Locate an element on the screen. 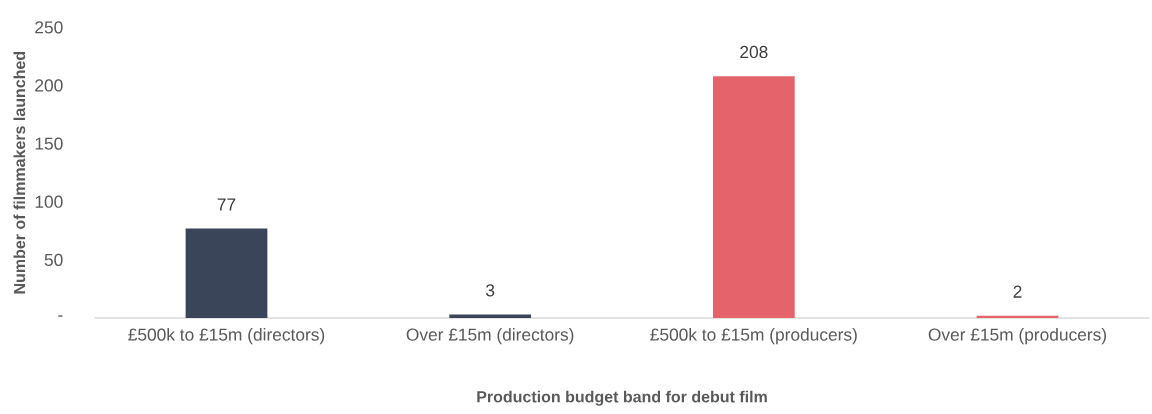 The image size is (1152, 414). data-label: 2 is located at coordinates (1017, 291).